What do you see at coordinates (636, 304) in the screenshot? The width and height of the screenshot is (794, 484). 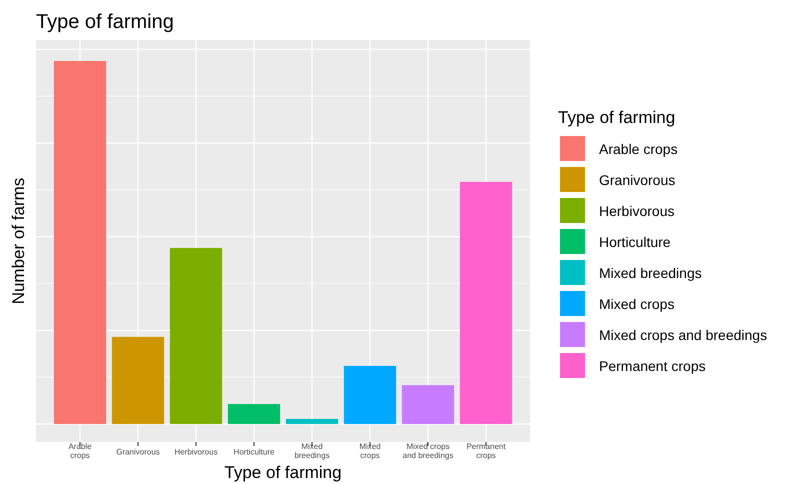 I see `legend-label: Mixed crops` at bounding box center [636, 304].